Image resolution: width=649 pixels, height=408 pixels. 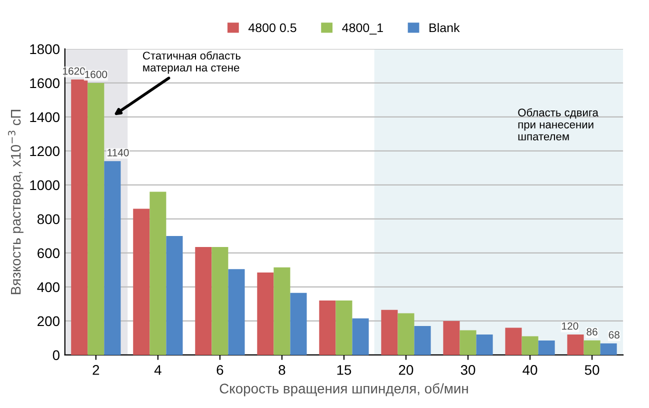 What do you see at coordinates (48, 287) in the screenshot?
I see `y-tick-label: 400` at bounding box center [48, 287].